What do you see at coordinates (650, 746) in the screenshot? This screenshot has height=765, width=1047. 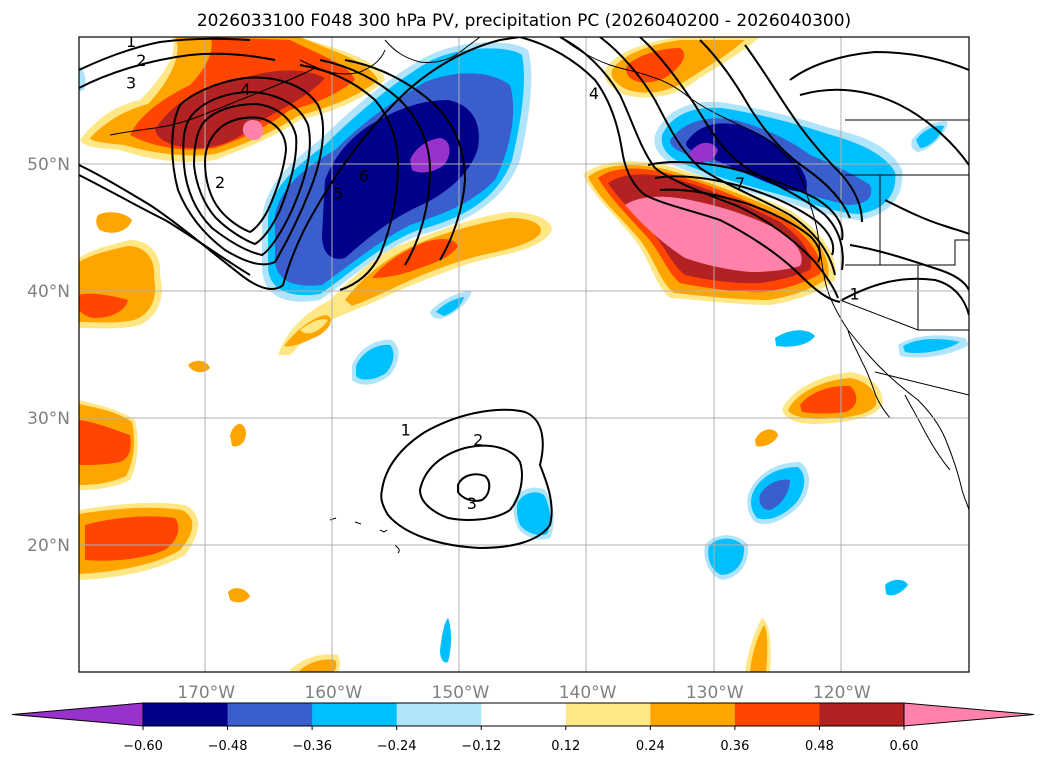 I see `colorbar-tick-label: 0.24` at bounding box center [650, 746].